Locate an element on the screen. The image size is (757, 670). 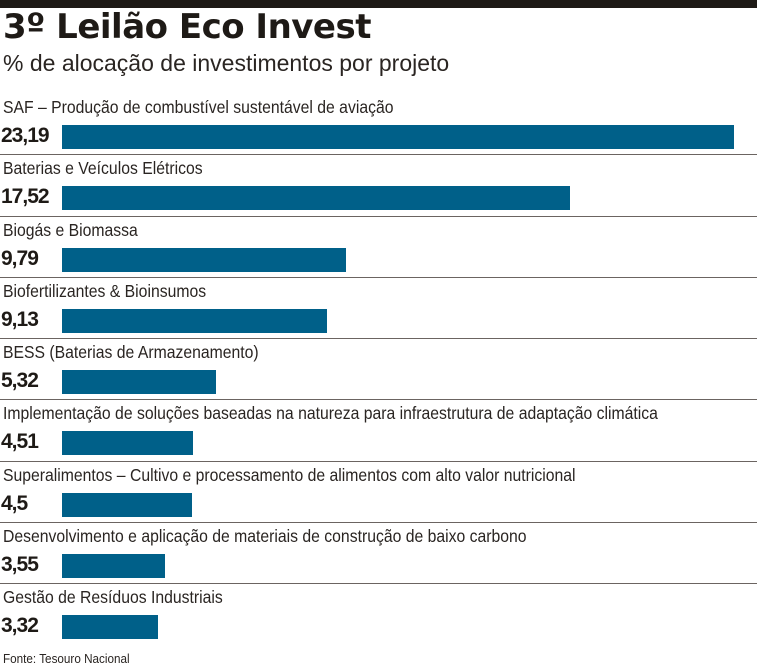
bar-row: Gestão de Resíduos Industriais 3,32 is located at coordinates (378, 614).